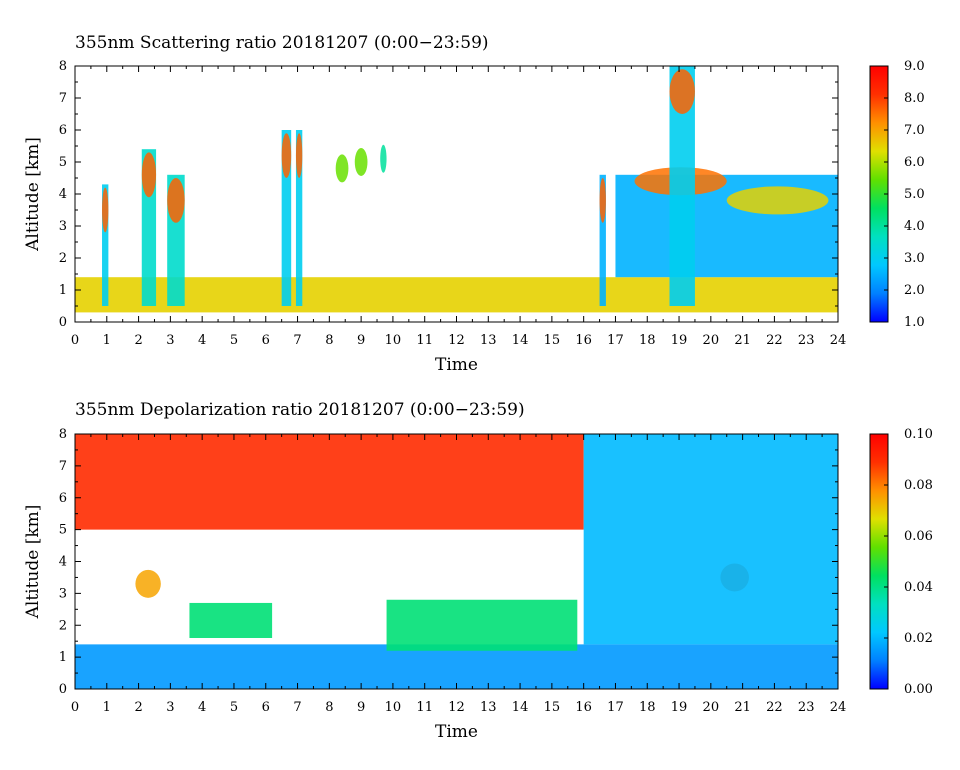 This screenshot has height=770, width=960. Describe the element at coordinates (914, 162) in the screenshot. I see `colorbar-tick-label: 6.0` at that location.